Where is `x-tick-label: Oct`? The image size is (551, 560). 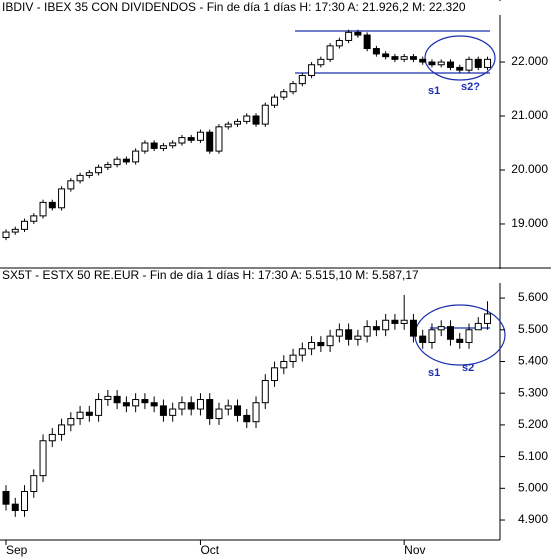
x-tick-label: Oct is located at coordinates (209, 550).